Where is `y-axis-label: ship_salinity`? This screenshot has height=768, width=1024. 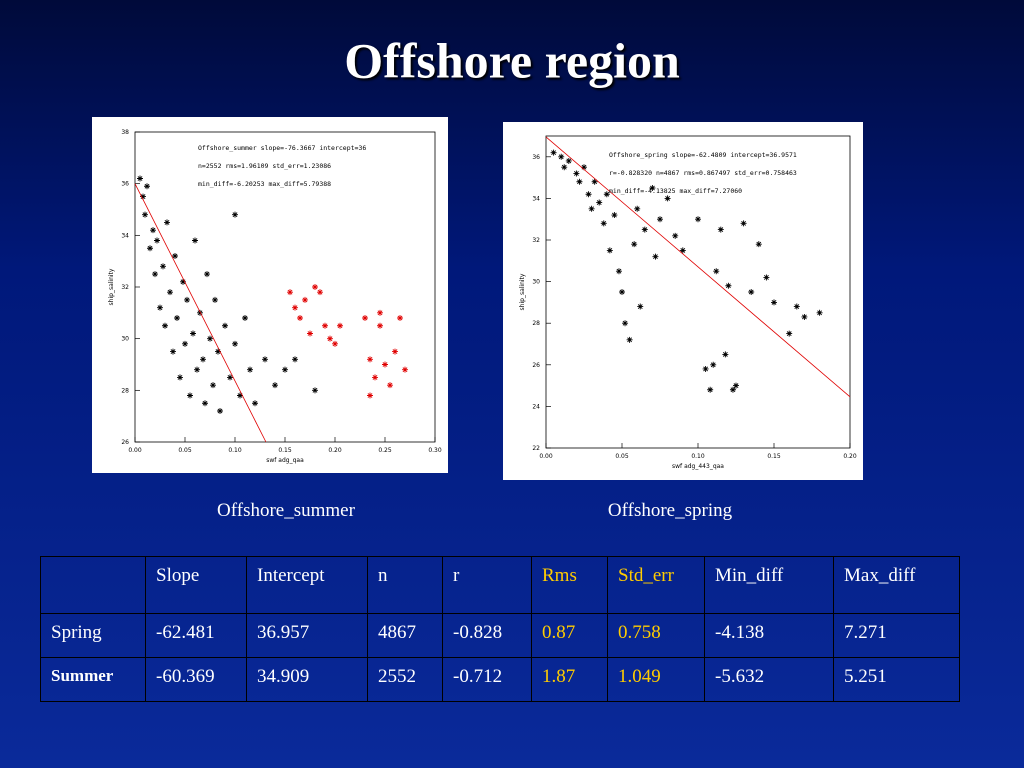
y-axis-label: ship_salinity is located at coordinates (111, 286).